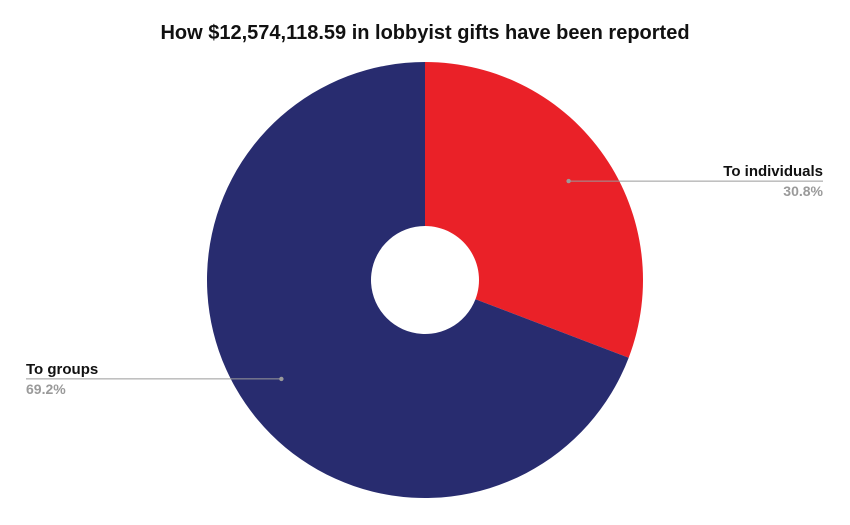  Describe the element at coordinates (62, 369) in the screenshot. I see `slice-label: To groups` at that location.